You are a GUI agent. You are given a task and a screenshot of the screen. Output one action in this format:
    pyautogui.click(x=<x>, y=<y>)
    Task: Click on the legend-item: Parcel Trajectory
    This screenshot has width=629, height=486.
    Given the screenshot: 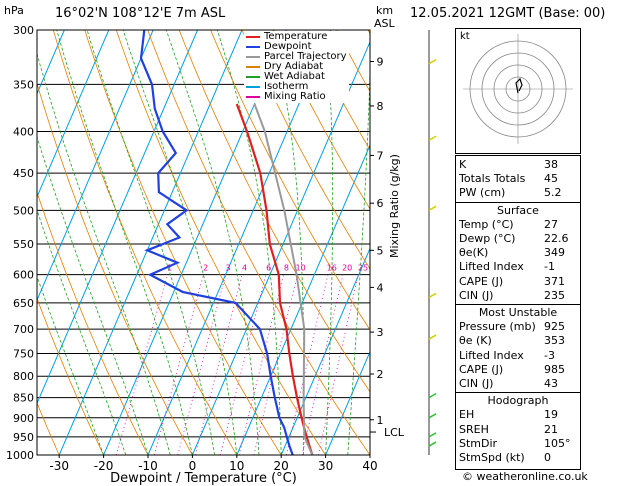 What is the action you would take?
    pyautogui.click(x=296, y=57)
    